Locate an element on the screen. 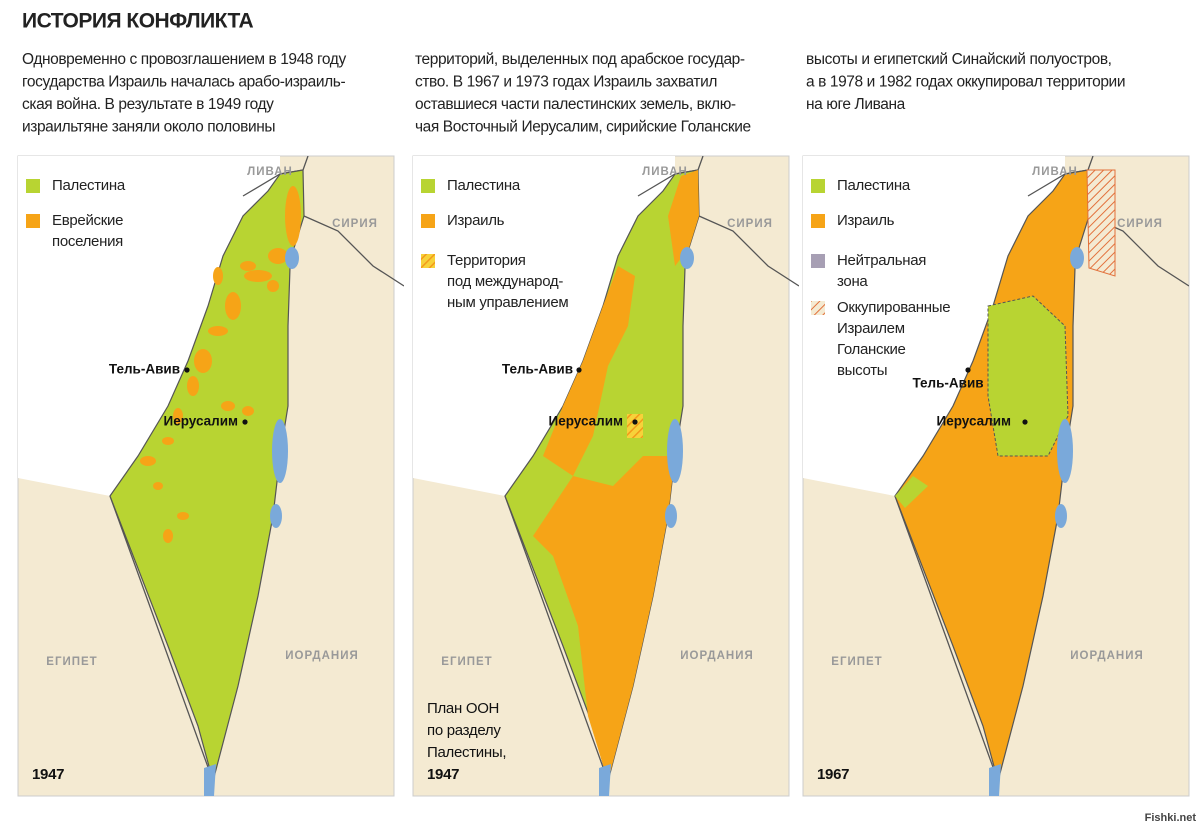 The height and width of the screenshot is (833, 1200). legend-label: ным управлением is located at coordinates (507, 302).